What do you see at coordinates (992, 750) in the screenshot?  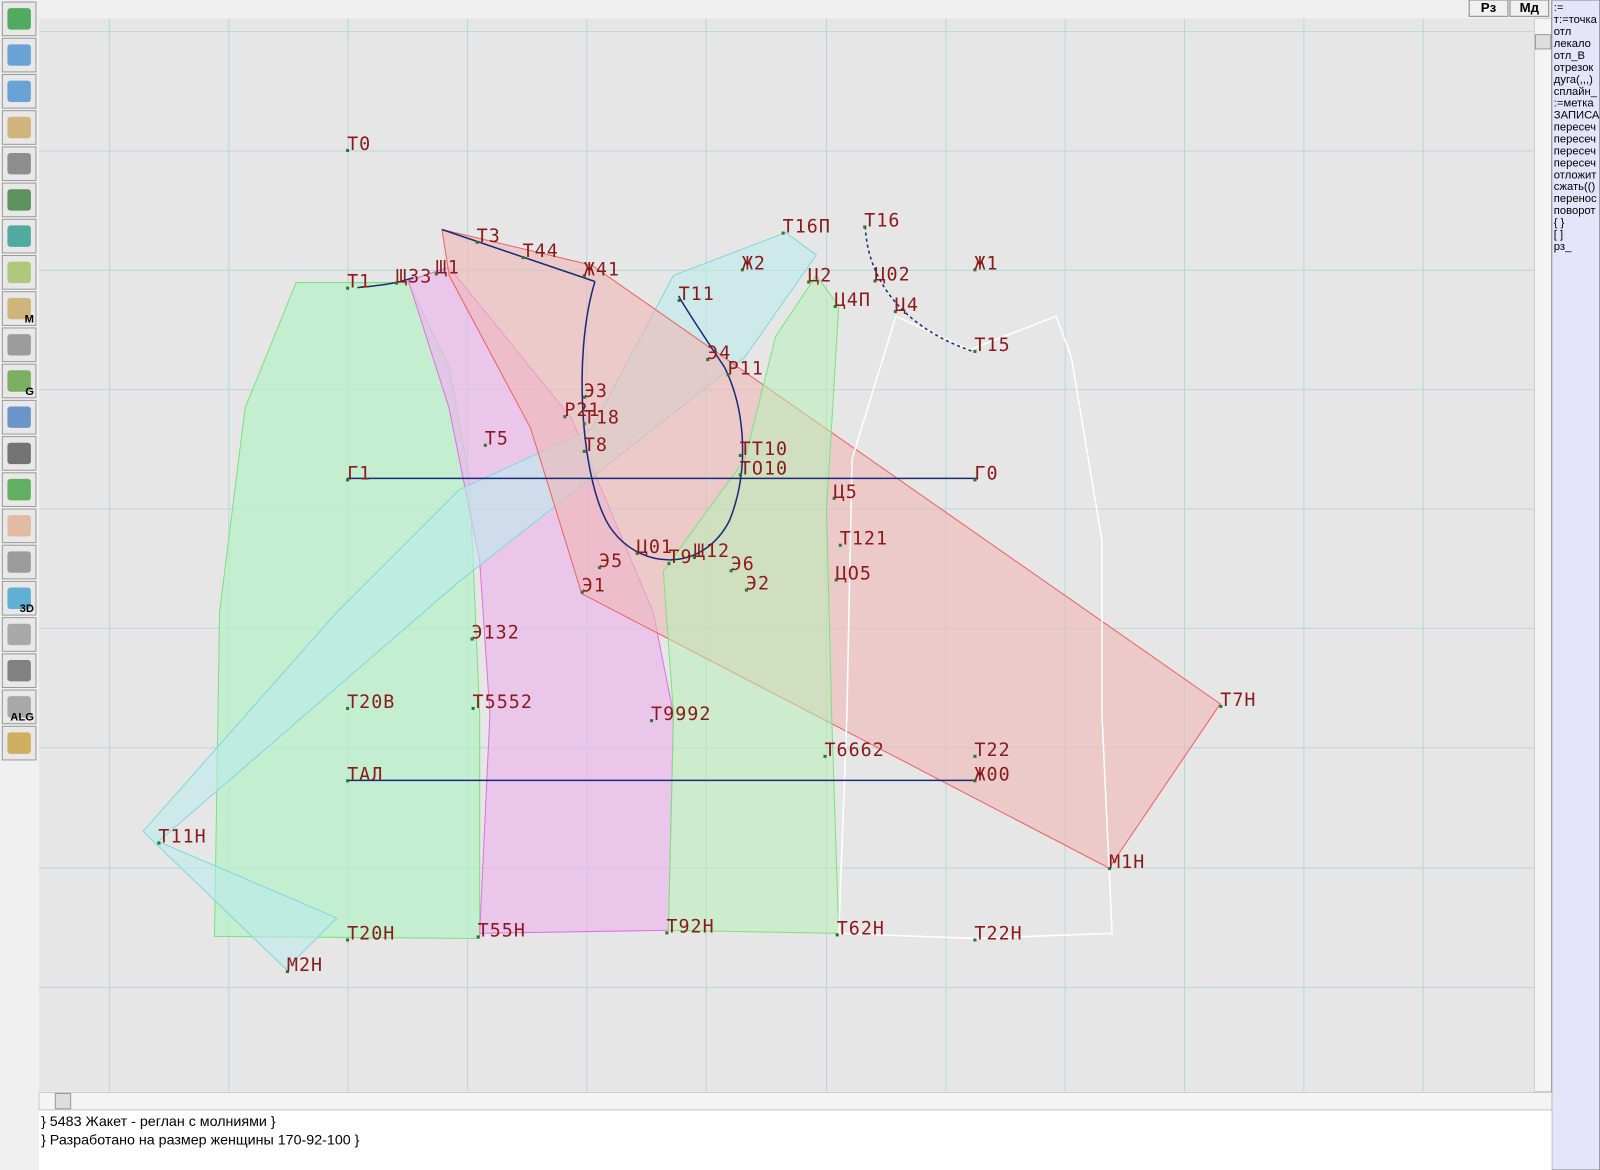 I see `point-label: Т22` at bounding box center [992, 750].